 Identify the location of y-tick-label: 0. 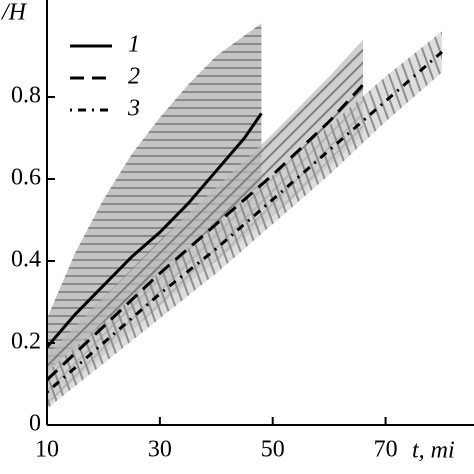
(35, 424).